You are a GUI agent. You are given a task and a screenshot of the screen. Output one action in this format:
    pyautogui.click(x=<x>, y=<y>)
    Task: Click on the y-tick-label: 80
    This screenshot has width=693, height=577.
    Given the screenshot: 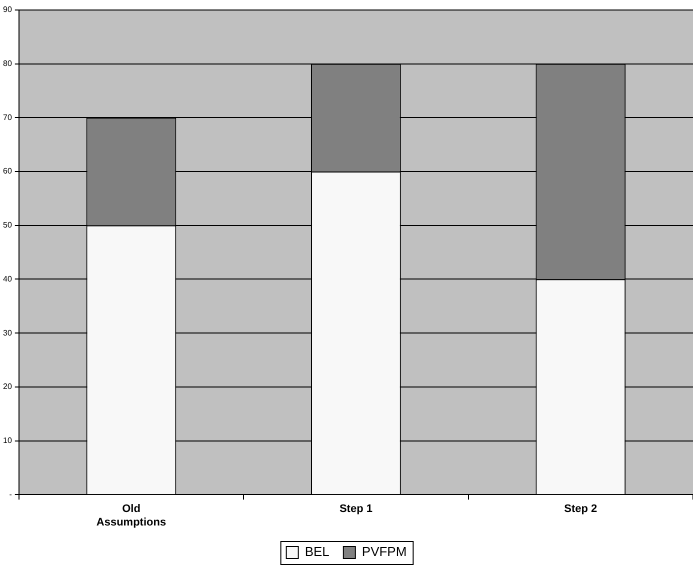 What is the action you would take?
    pyautogui.click(x=7, y=63)
    